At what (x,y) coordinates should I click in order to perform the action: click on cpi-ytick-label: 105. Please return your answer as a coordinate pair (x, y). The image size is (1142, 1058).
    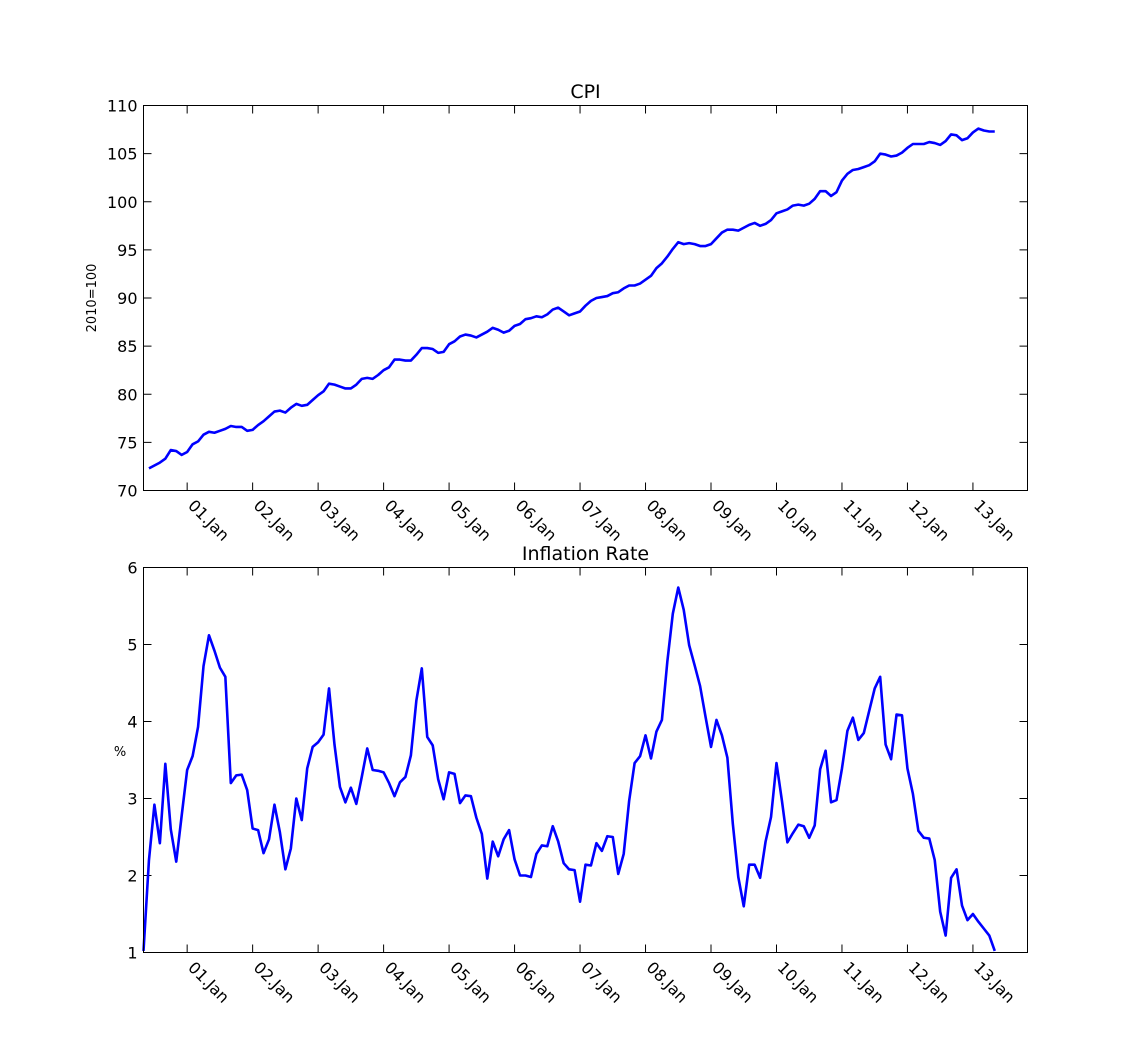
    Looking at the image, I should click on (122, 154).